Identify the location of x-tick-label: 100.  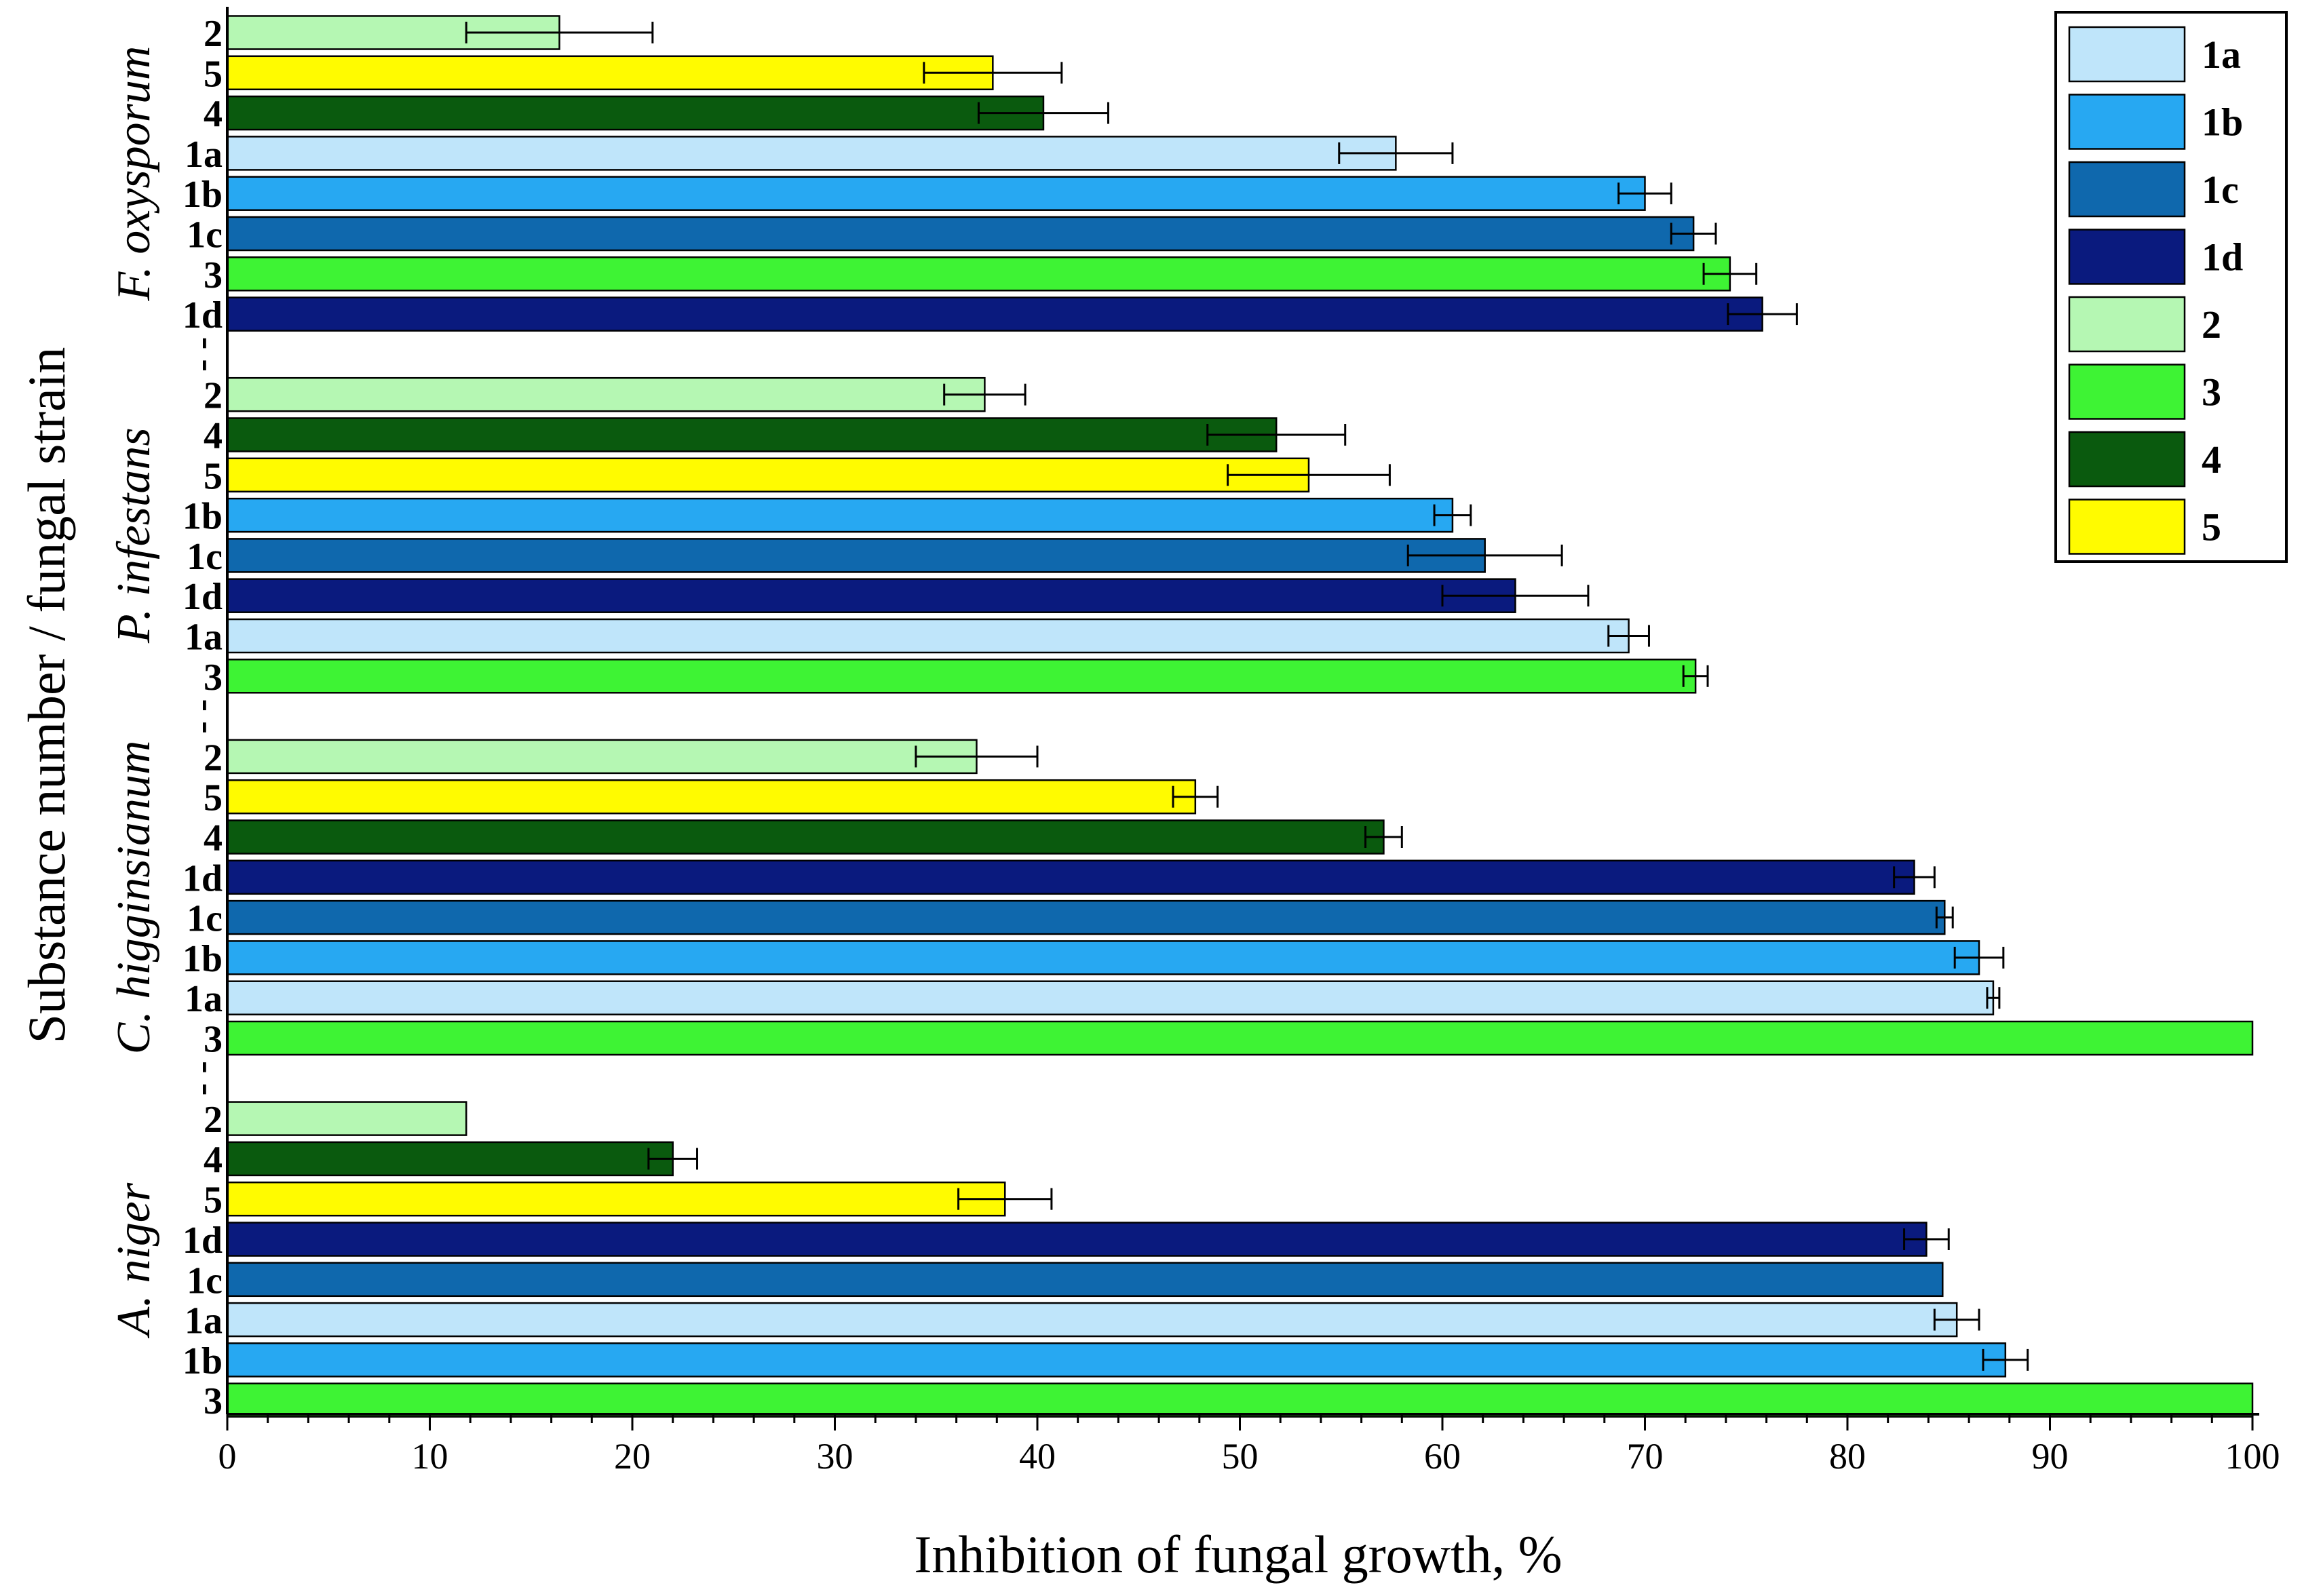
(2252, 1456).